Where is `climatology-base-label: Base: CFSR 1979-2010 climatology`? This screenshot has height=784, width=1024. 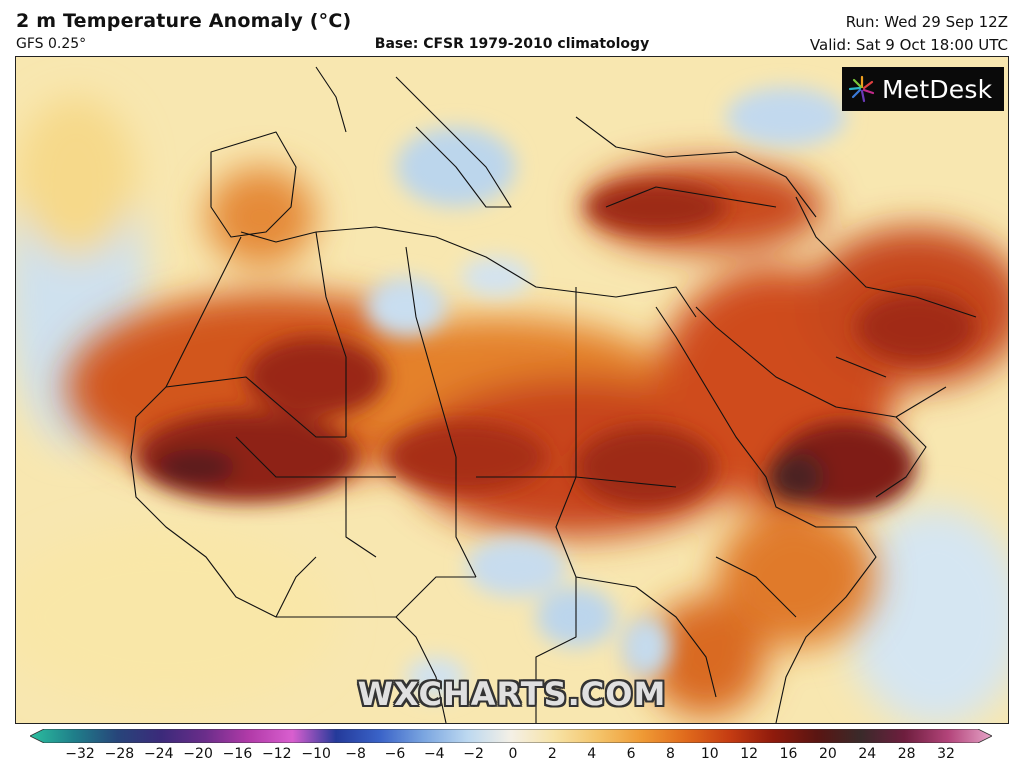
climatology-base-label: Base: CFSR 1979-2010 climatology is located at coordinates (512, 44).